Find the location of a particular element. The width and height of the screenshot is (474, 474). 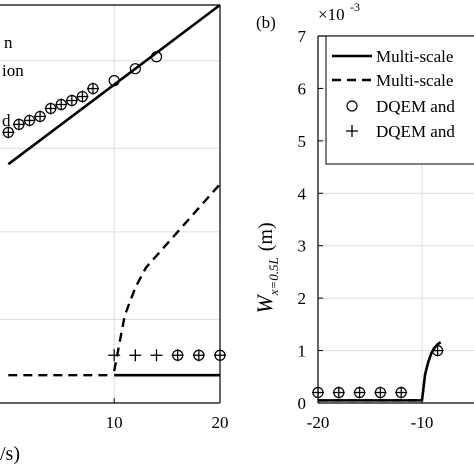

y-multiplier: ×10 is located at coordinates (331, 14).